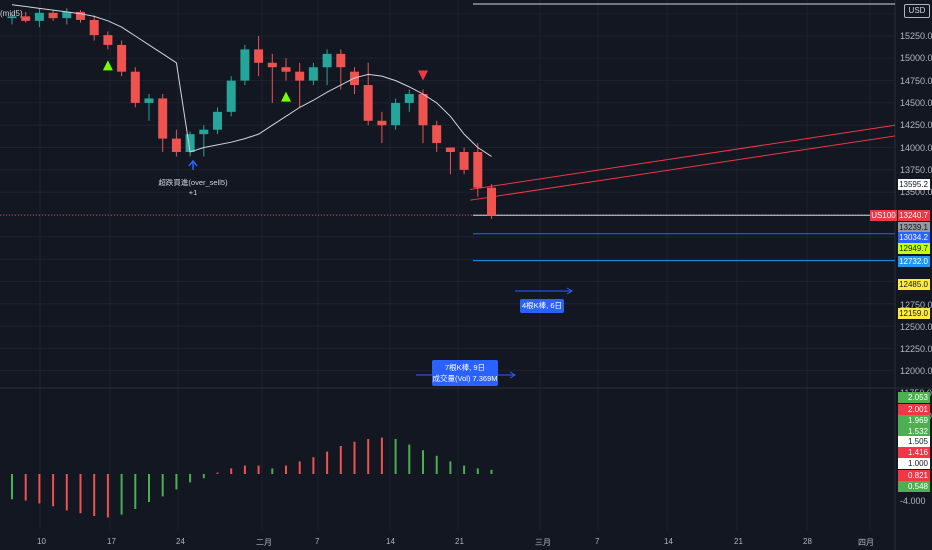 The height and width of the screenshot is (550, 932). Describe the element at coordinates (193, 164) in the screenshot. I see `signal-arrow-icon` at that location.